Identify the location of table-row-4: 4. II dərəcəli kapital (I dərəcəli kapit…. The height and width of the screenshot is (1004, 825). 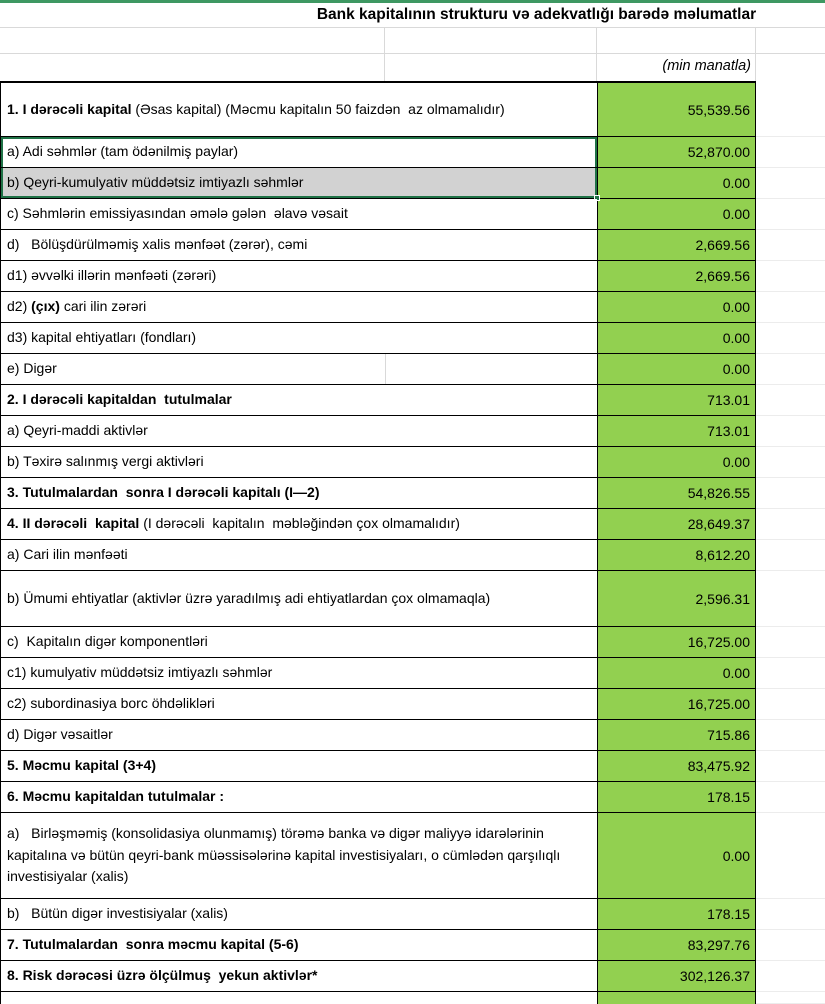
(412, 524).